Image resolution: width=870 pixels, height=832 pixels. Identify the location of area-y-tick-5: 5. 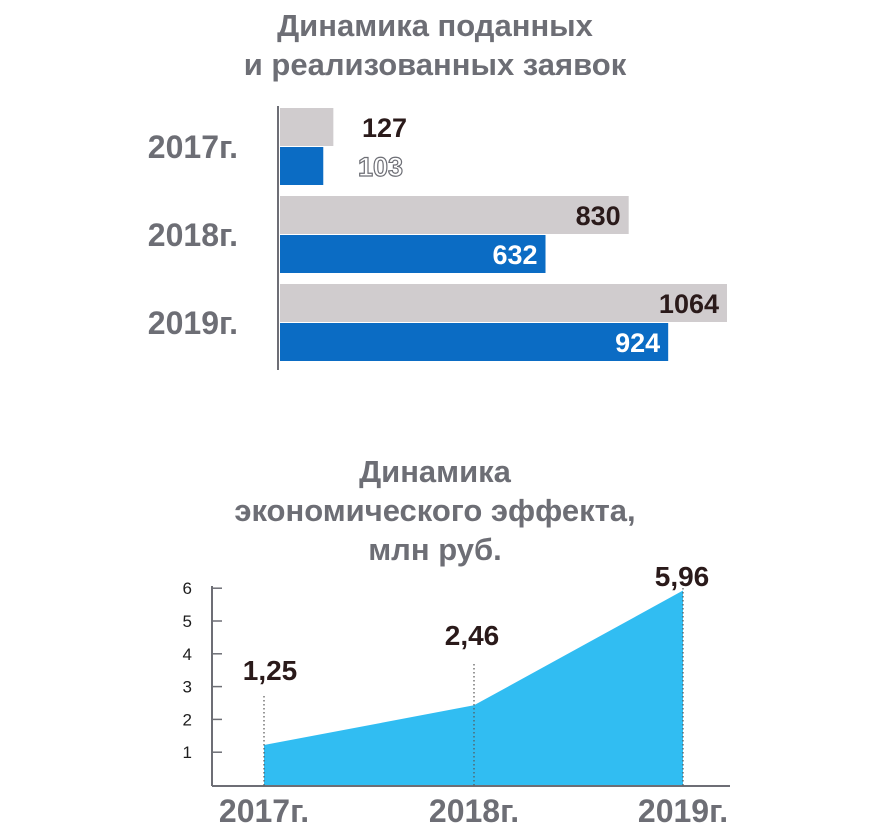
(187, 621).